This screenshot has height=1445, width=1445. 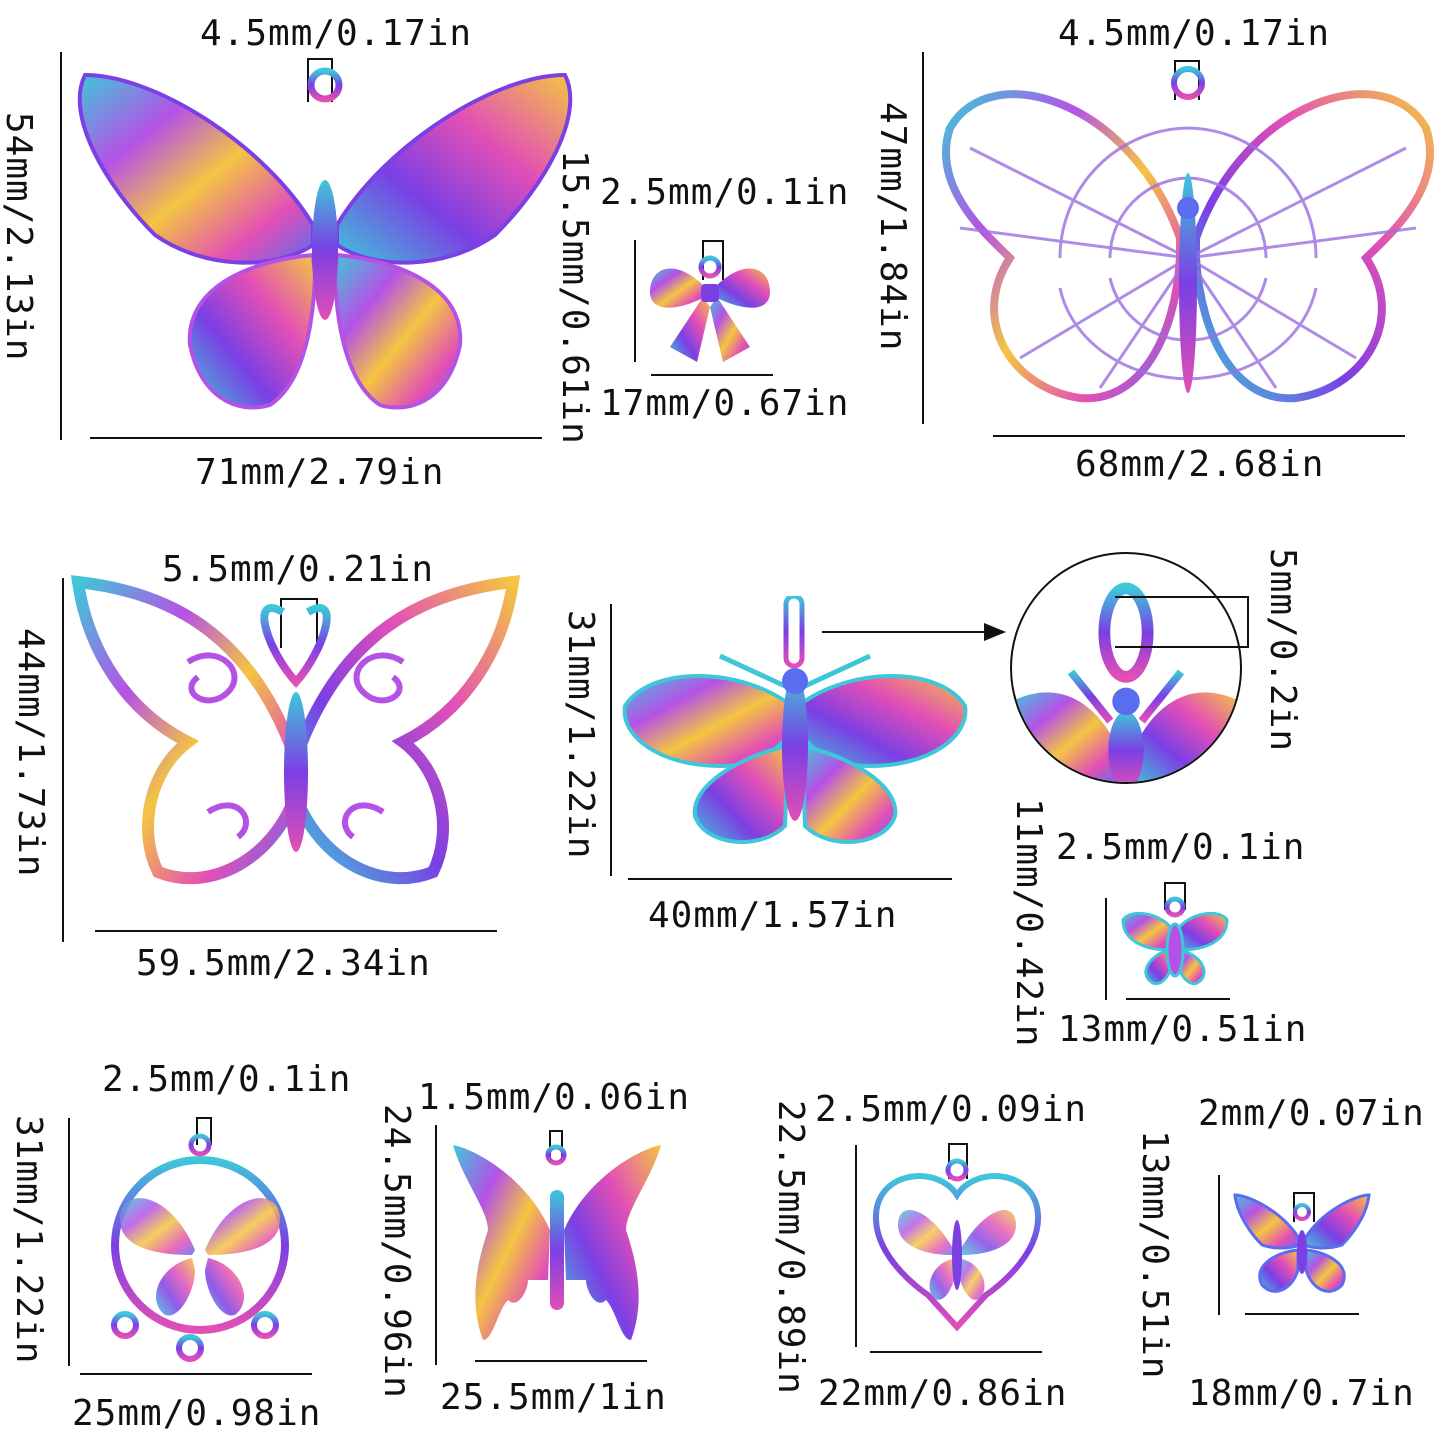 What do you see at coordinates (580, 735) in the screenshot?
I see `charm-5-height-label: 31mm/1.22in` at bounding box center [580, 735].